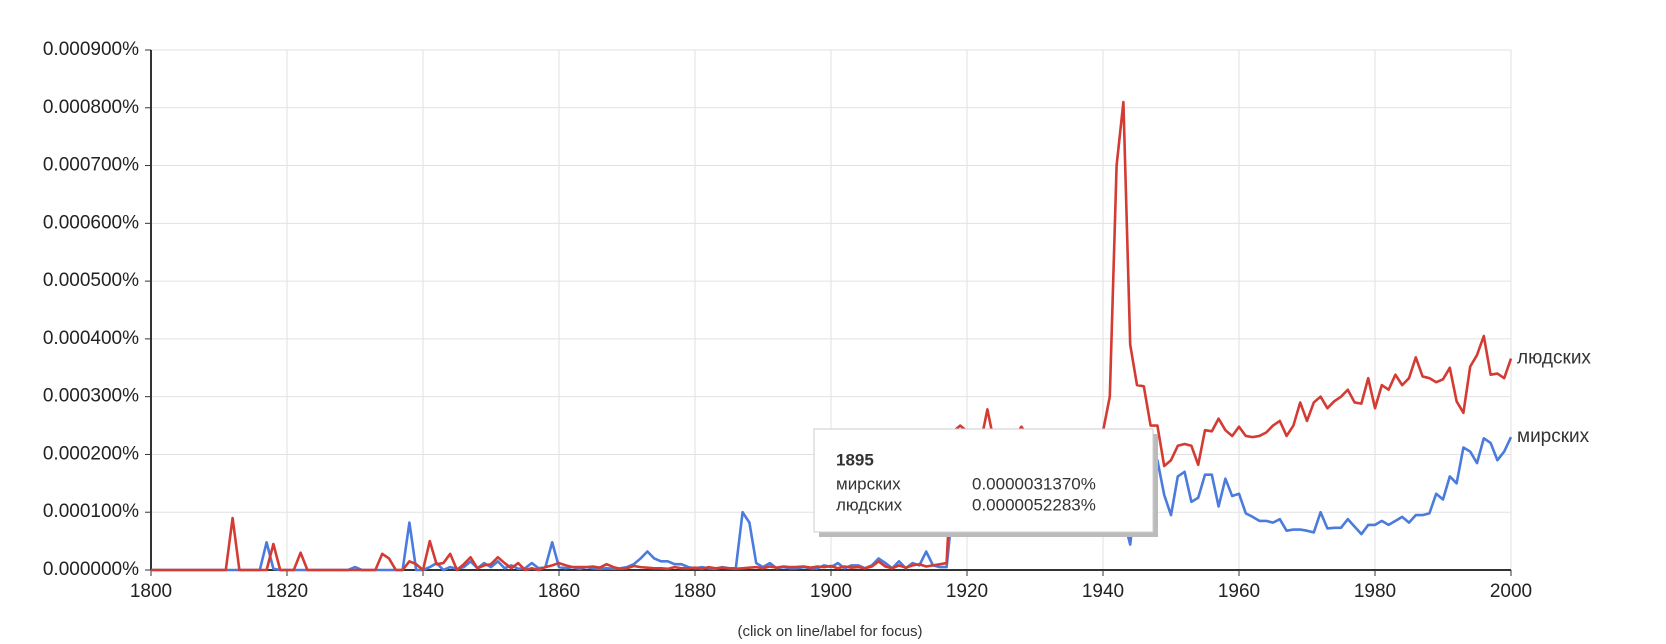 The height and width of the screenshot is (644, 1666). I want to click on series-end-label: мирских, so click(1553, 436).